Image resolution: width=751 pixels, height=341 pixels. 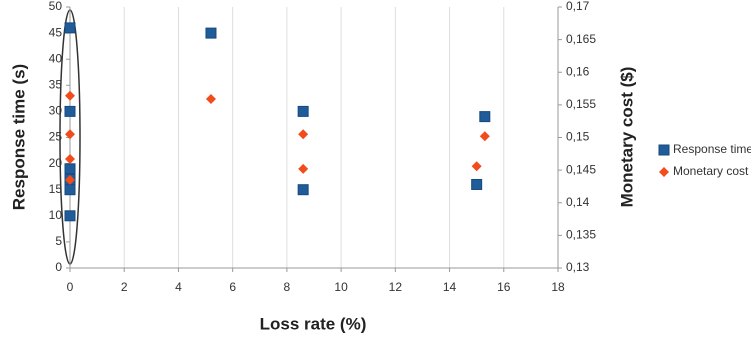 What do you see at coordinates (578, 71) in the screenshot?
I see `y2-tick-label: 0,16` at bounding box center [578, 71].